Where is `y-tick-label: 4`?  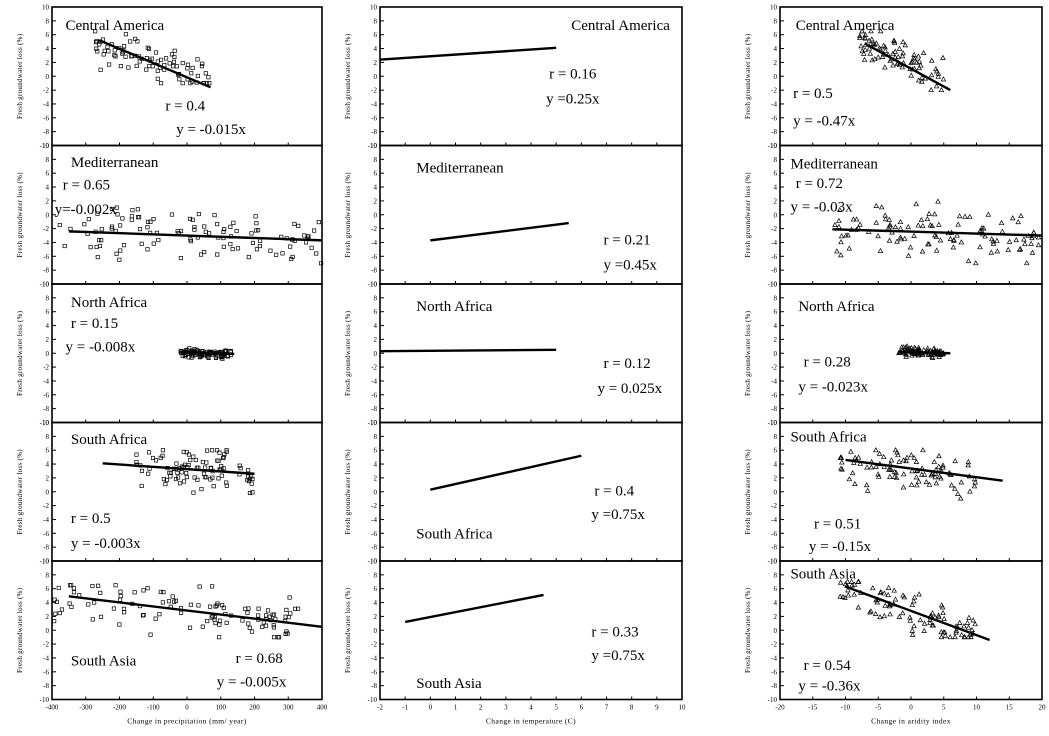
y-tick-label: 4 is located at coordinates (376, 326).